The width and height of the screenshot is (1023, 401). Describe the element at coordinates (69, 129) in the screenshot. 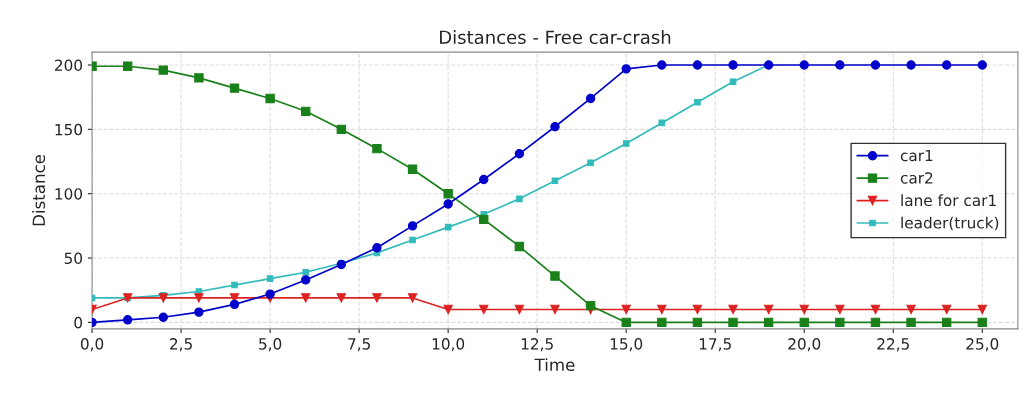

I see `y-tick-label: 150` at that location.